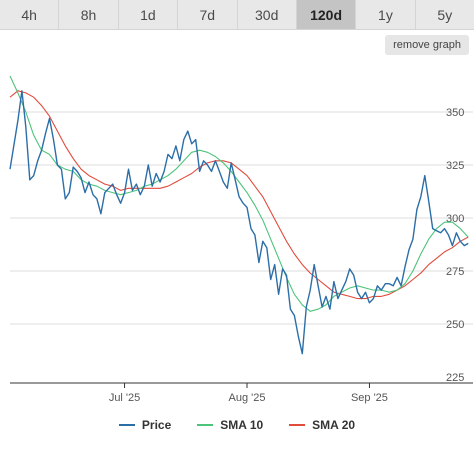  I want to click on tab-1d: 1d, so click(149, 14).